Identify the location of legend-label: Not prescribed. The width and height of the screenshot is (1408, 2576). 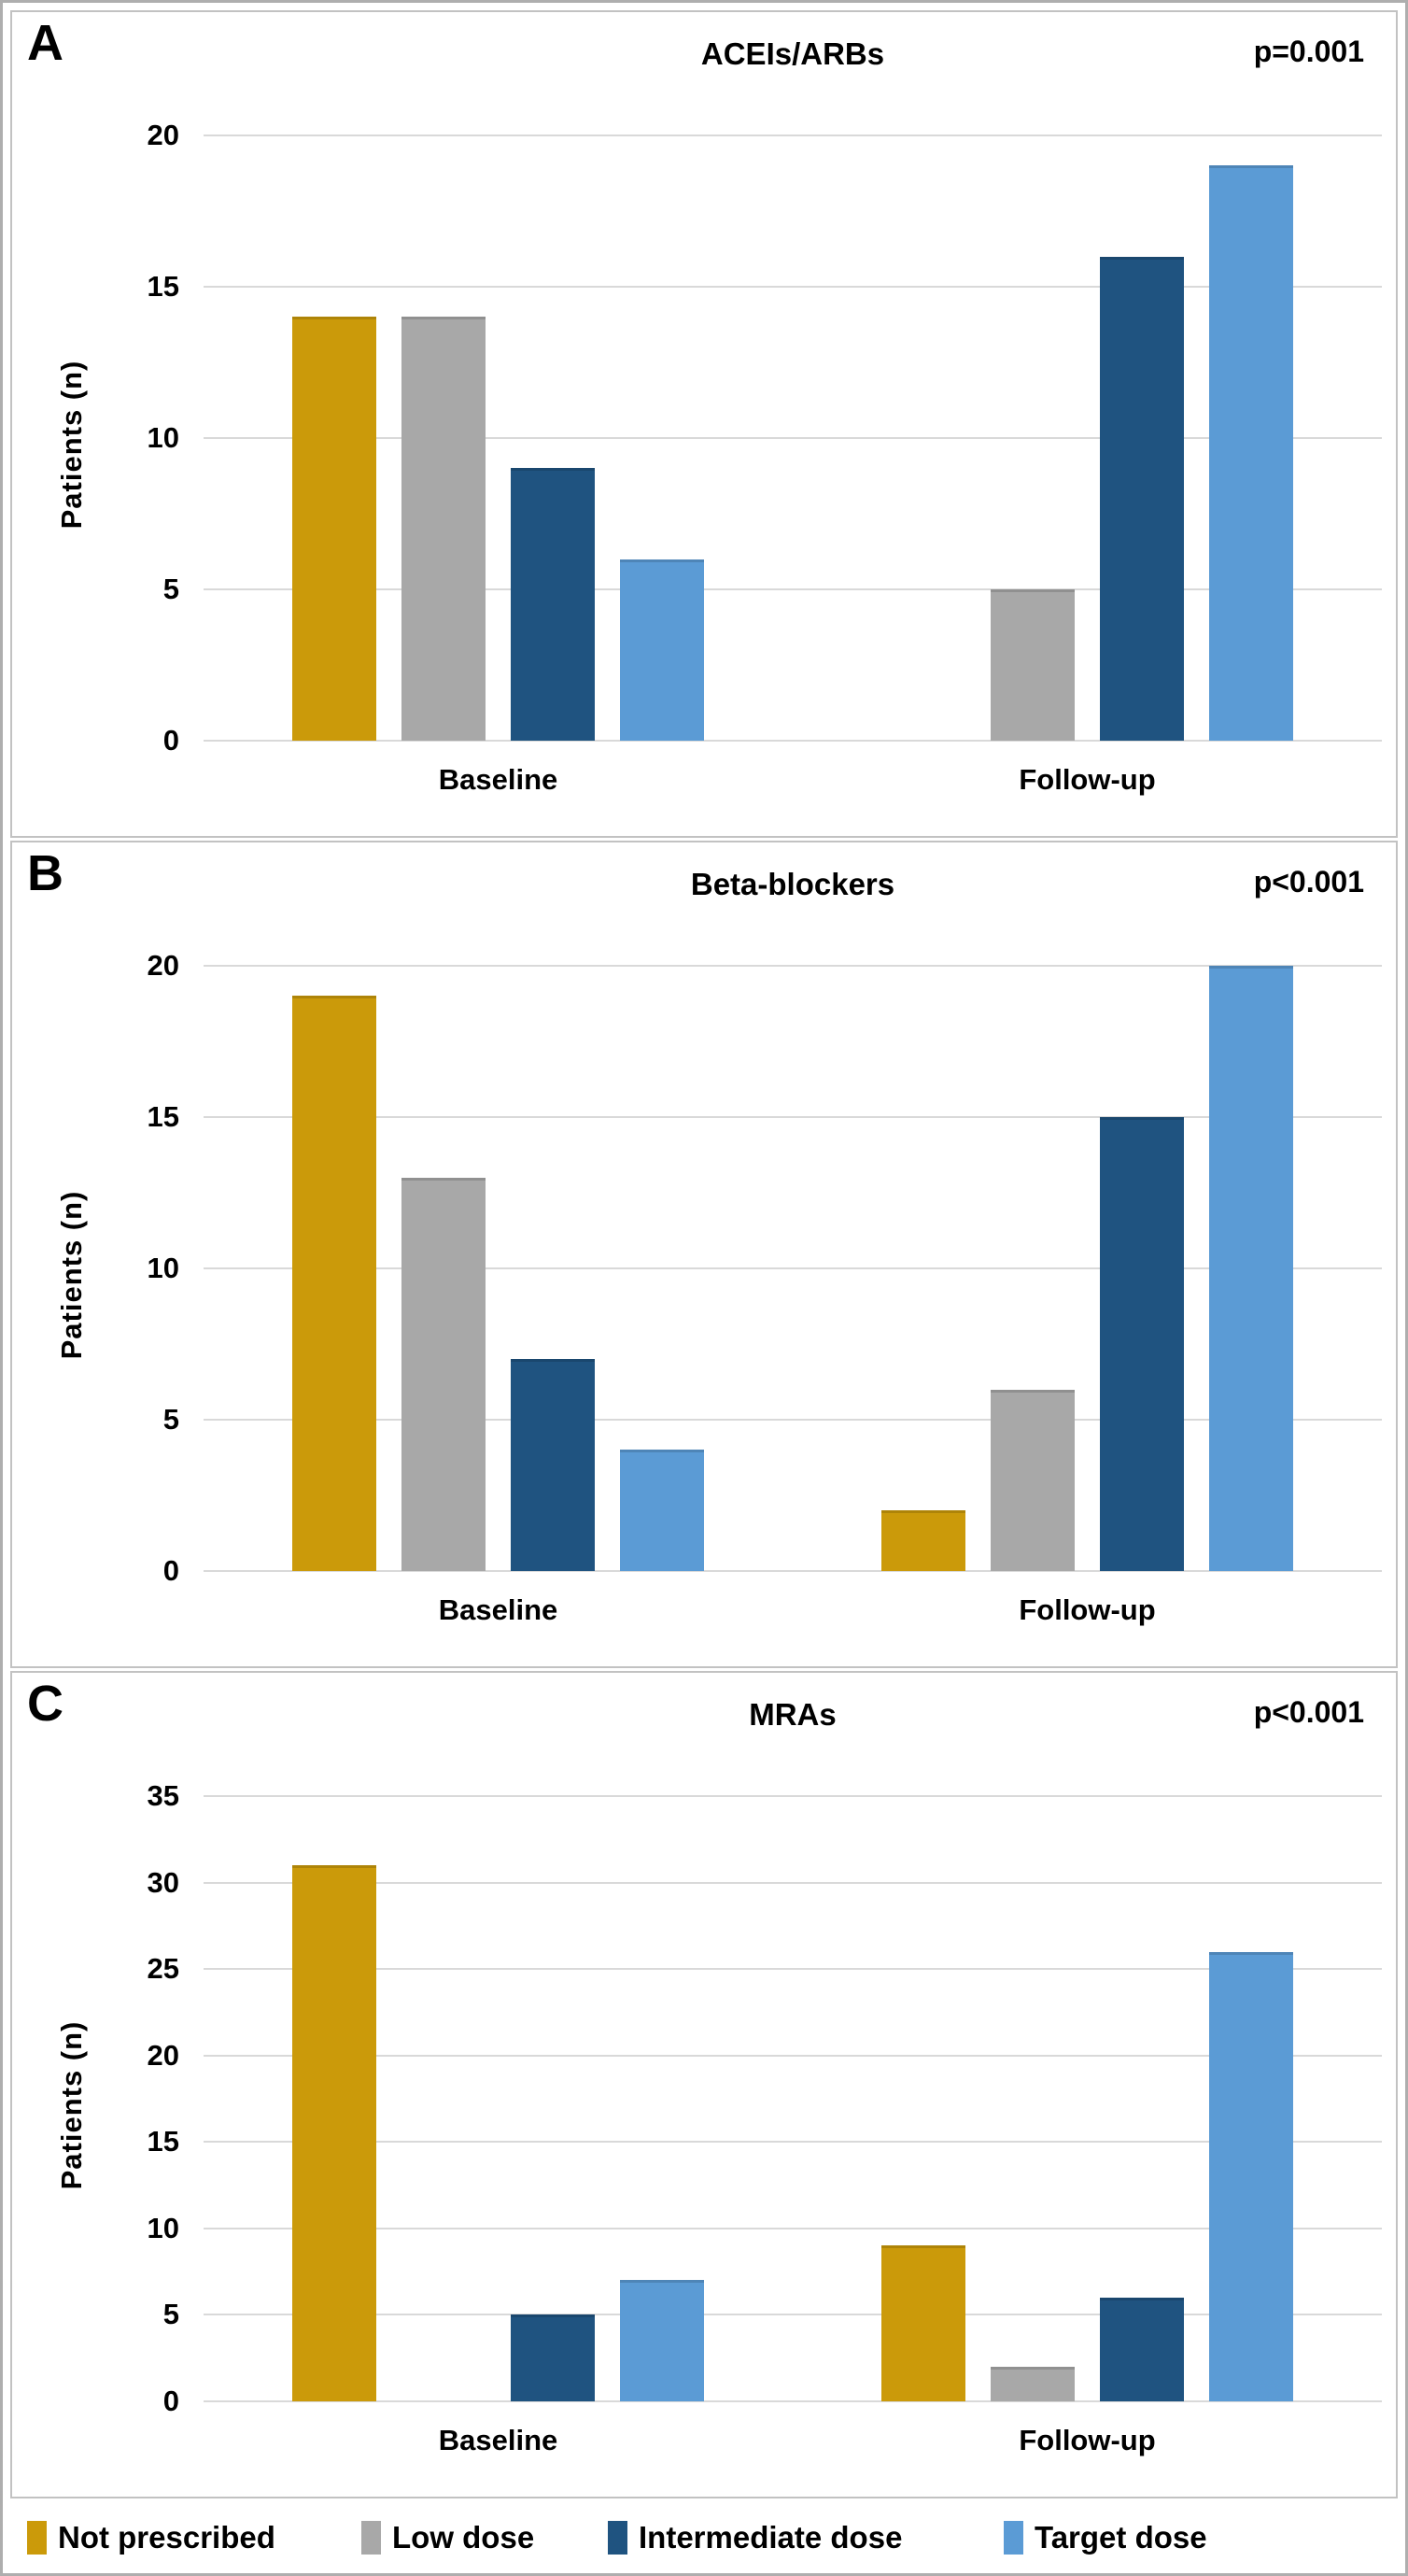
(166, 2537).